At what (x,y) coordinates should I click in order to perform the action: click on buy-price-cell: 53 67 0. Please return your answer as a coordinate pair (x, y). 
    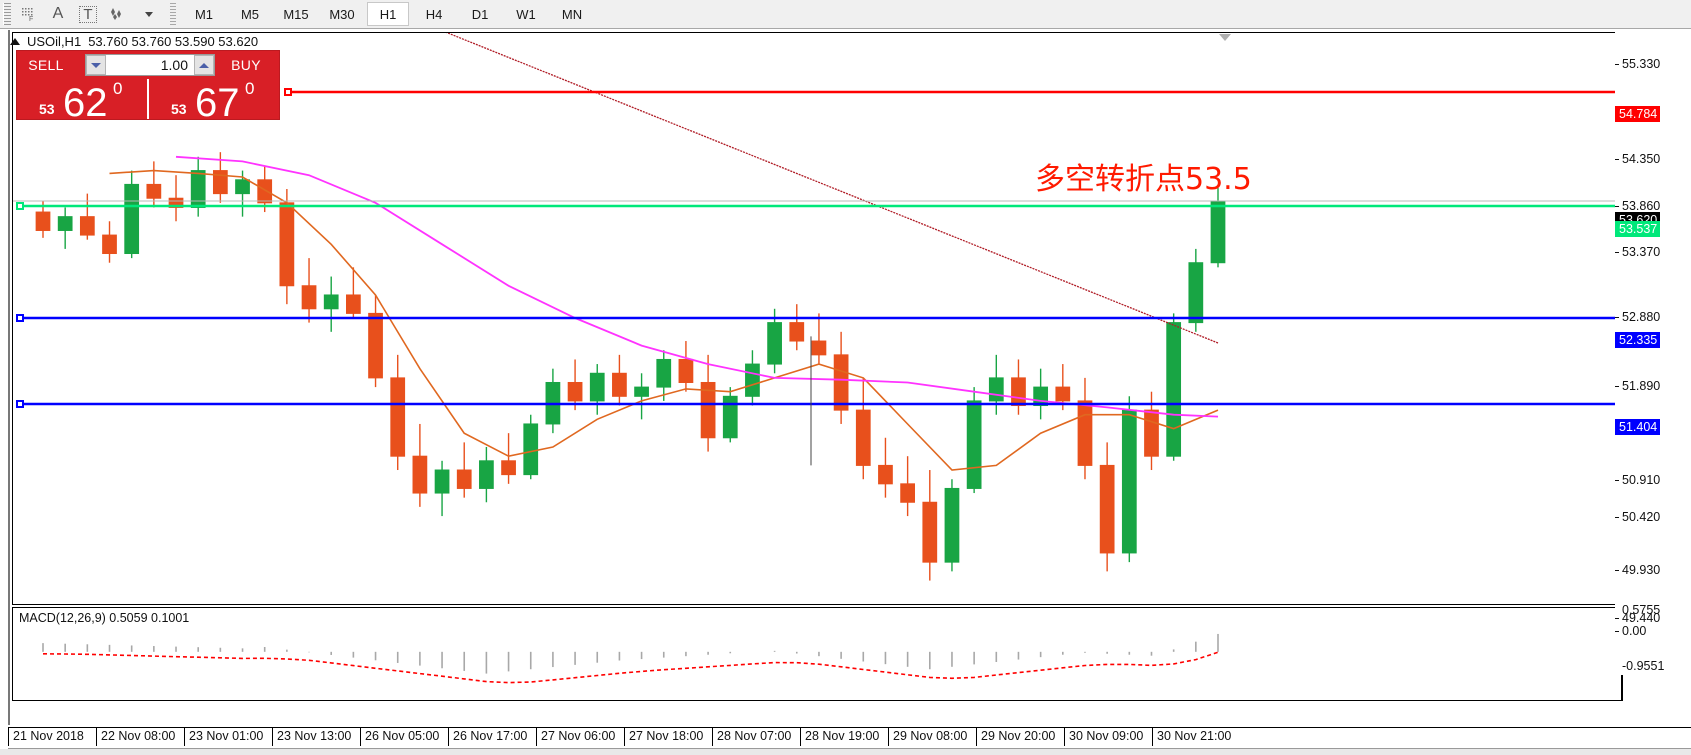
    Looking at the image, I should click on (213, 101).